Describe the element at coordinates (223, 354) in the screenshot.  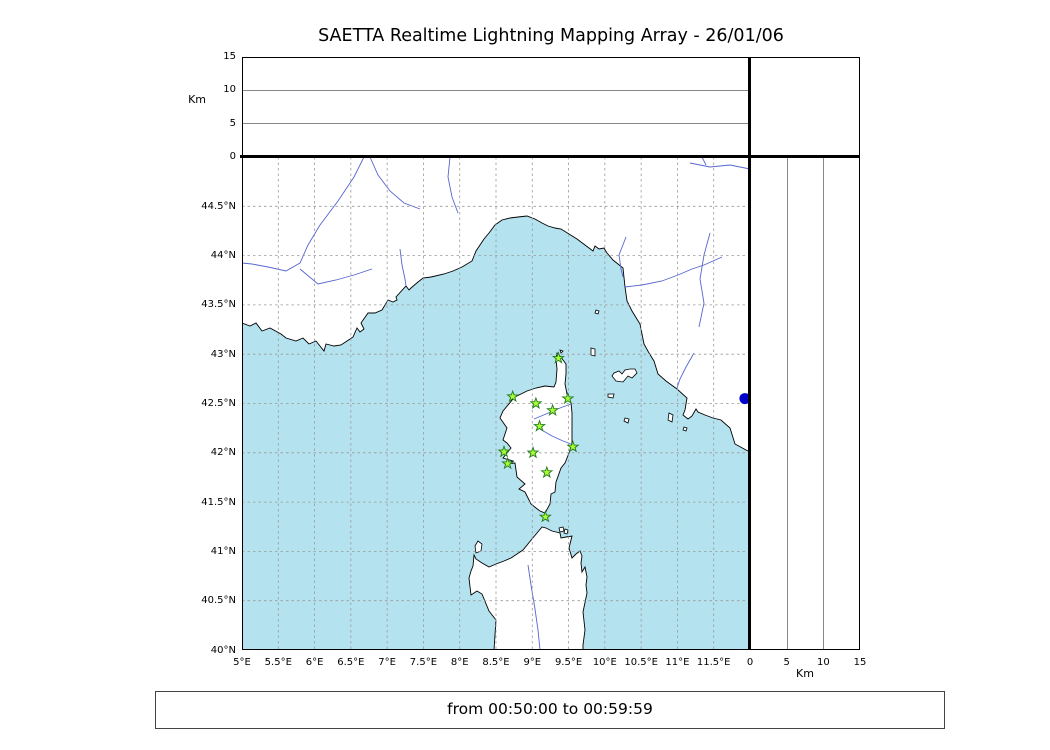
I see `tick-label: 43°N` at that location.